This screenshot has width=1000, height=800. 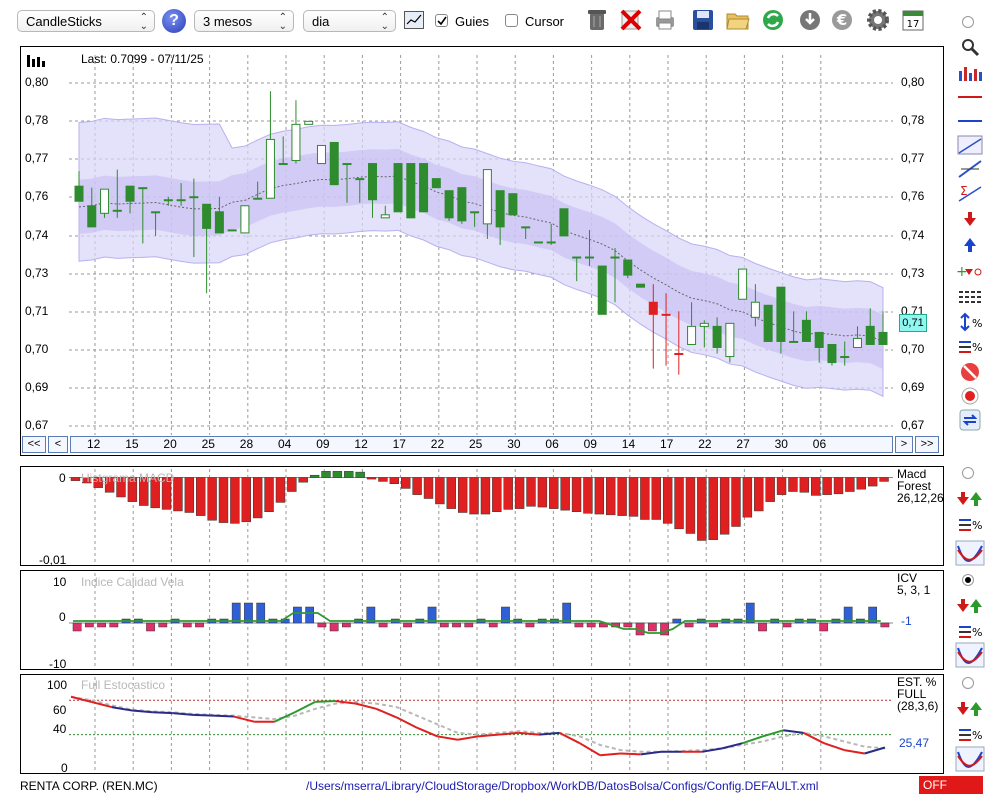 What do you see at coordinates (970, 734) in the screenshot?
I see `stoch-lines-tool: %` at bounding box center [970, 734].